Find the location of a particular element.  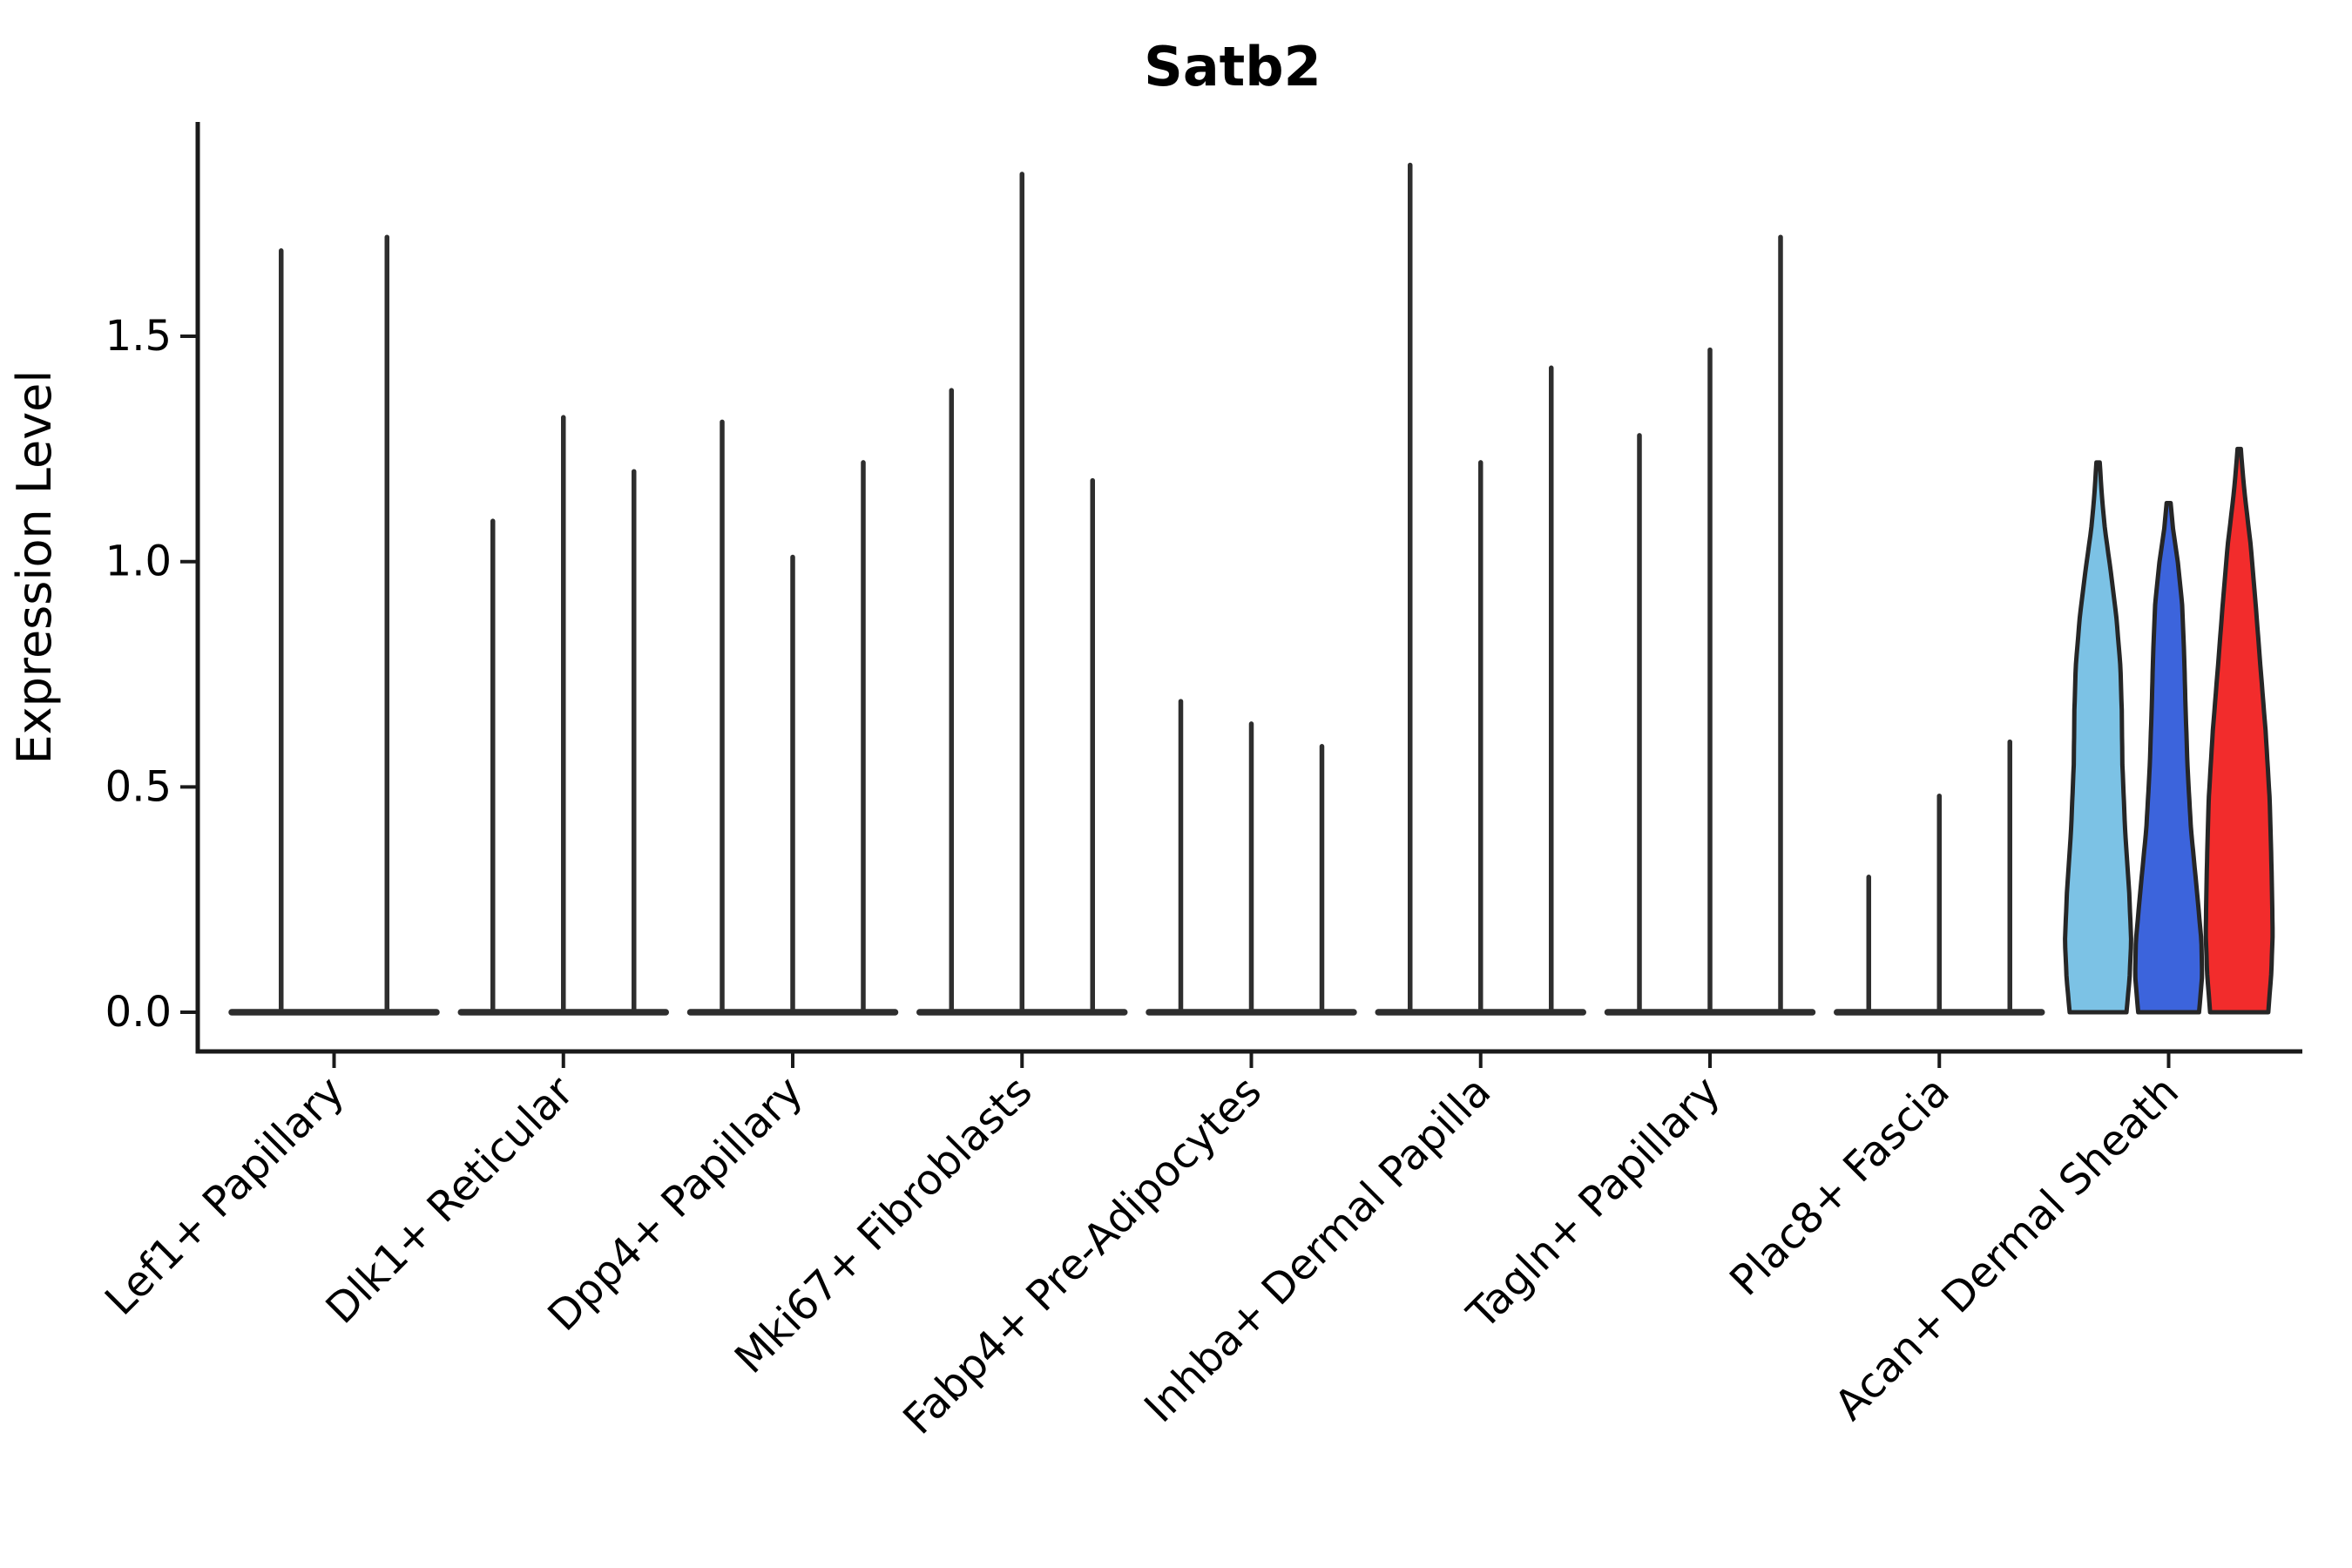

x-tick-label-6: Tagln+ Papillary is located at coordinates (1593, 1203).